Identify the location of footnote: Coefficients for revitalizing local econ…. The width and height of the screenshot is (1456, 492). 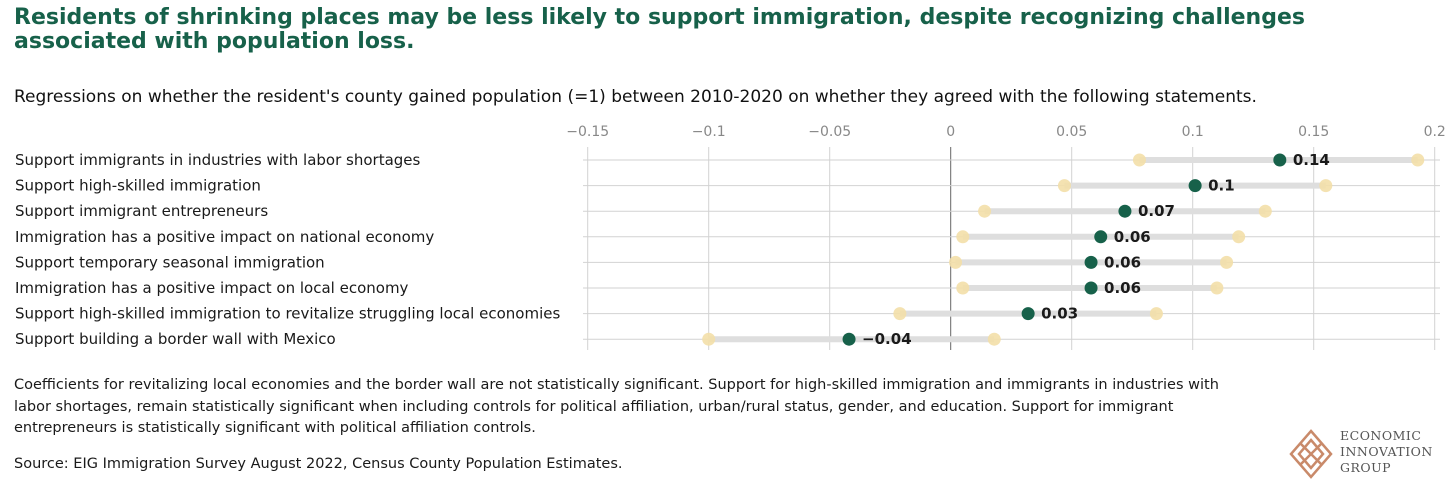
(616, 406).